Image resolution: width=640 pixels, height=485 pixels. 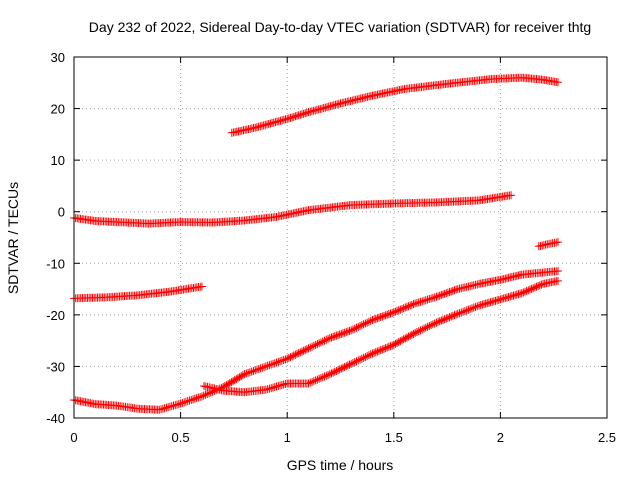 I want to click on y-tick-label: 20, so click(x=58, y=109).